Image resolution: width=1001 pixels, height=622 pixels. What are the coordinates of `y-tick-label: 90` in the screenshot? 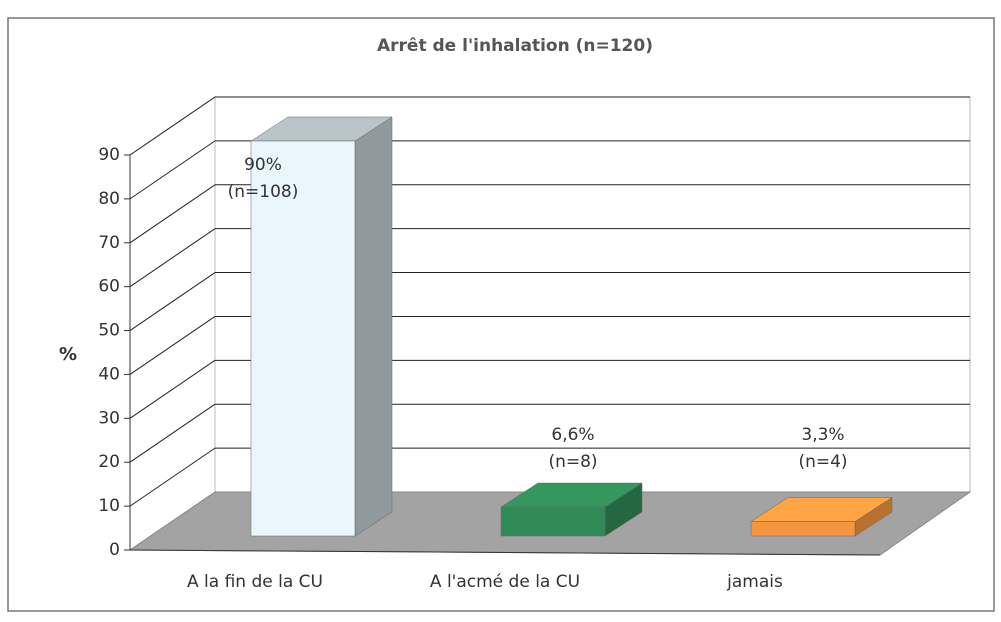 It's located at (109, 155).